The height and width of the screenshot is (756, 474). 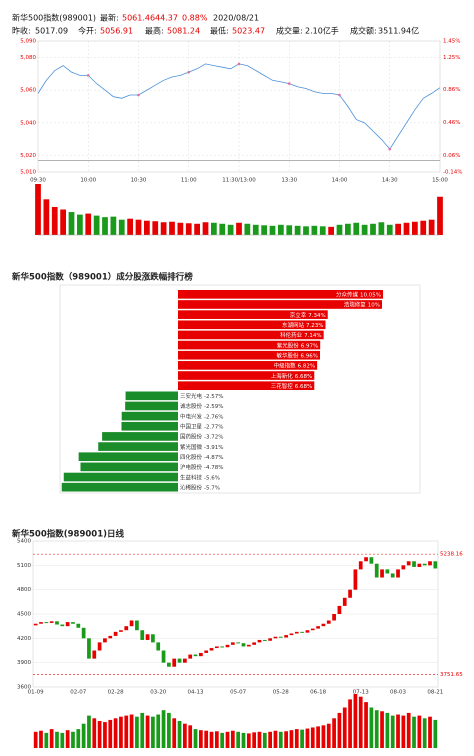 What do you see at coordinates (451, 156) in the screenshot?
I see `y2-tick-label: 0.06%` at bounding box center [451, 156].